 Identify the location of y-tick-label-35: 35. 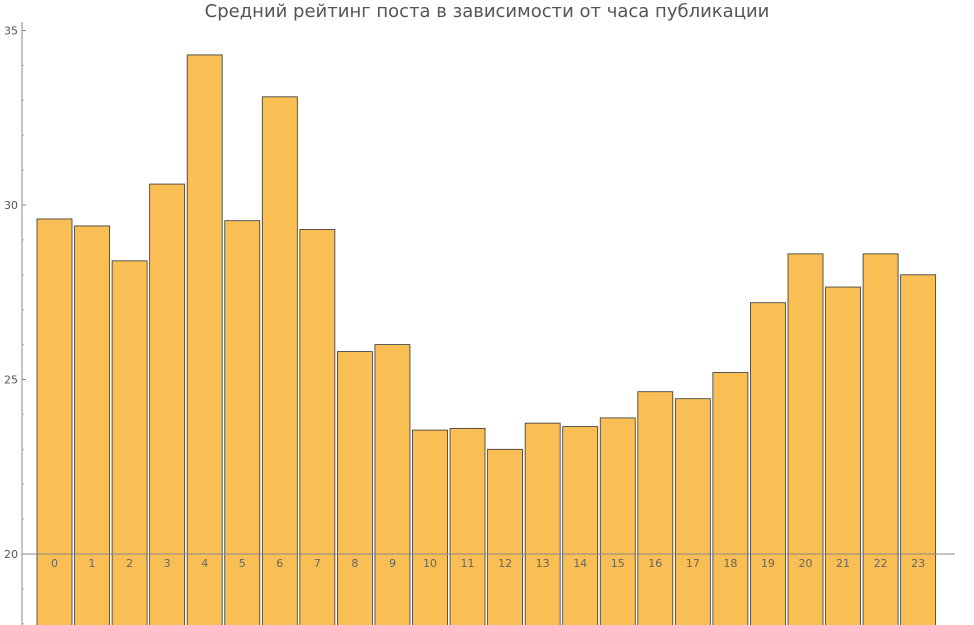
(11, 31).